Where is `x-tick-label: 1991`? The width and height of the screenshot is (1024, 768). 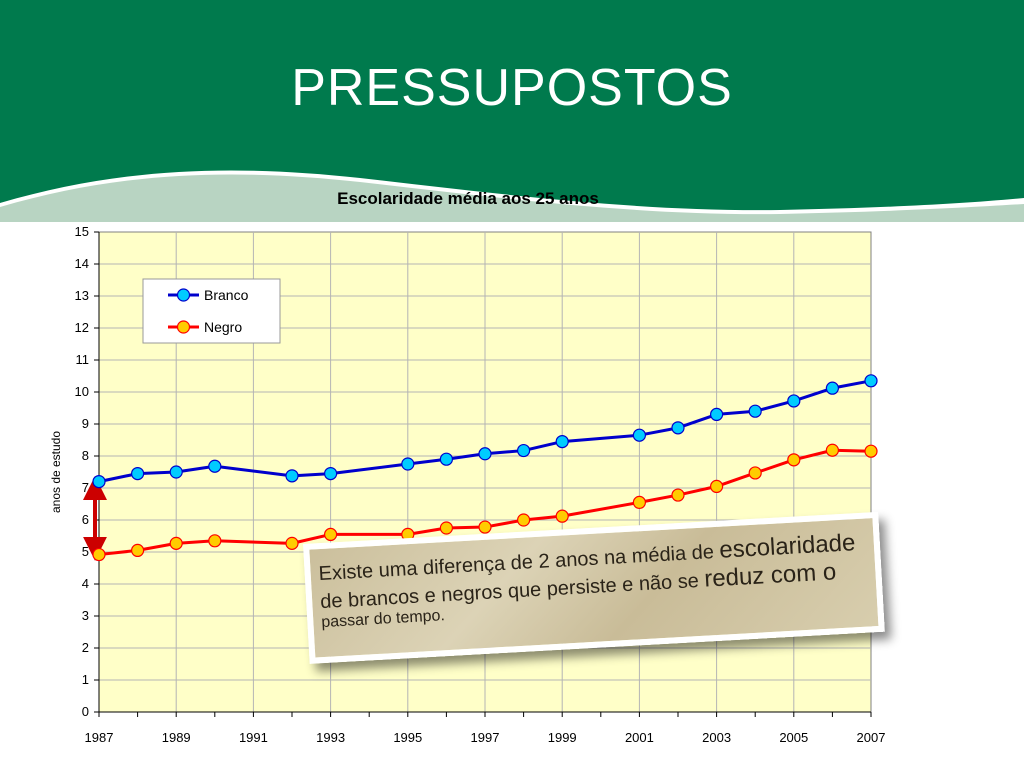 x-tick-label: 1991 is located at coordinates (253, 737).